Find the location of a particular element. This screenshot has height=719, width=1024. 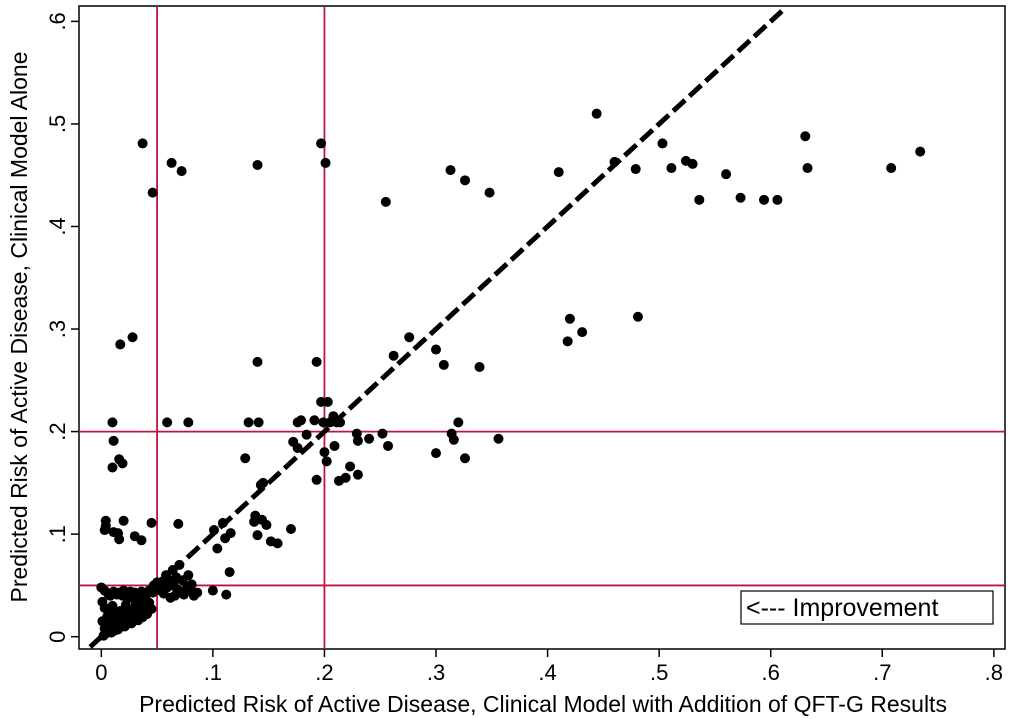

y-tick-label: .1 is located at coordinates (57, 534).